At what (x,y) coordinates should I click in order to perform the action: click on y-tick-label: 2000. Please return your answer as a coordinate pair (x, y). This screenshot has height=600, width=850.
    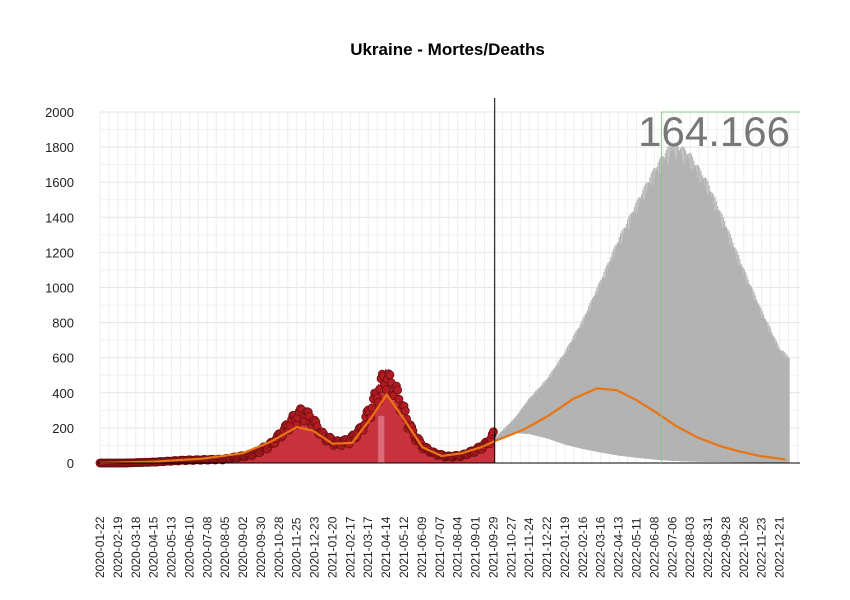
    Looking at the image, I should click on (59, 112).